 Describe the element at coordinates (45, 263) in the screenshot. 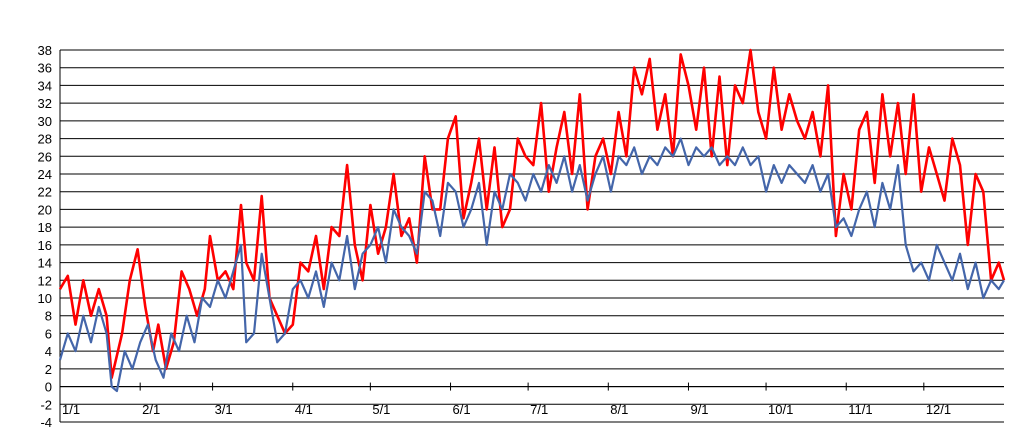

I see `y-tick-label: 14` at that location.